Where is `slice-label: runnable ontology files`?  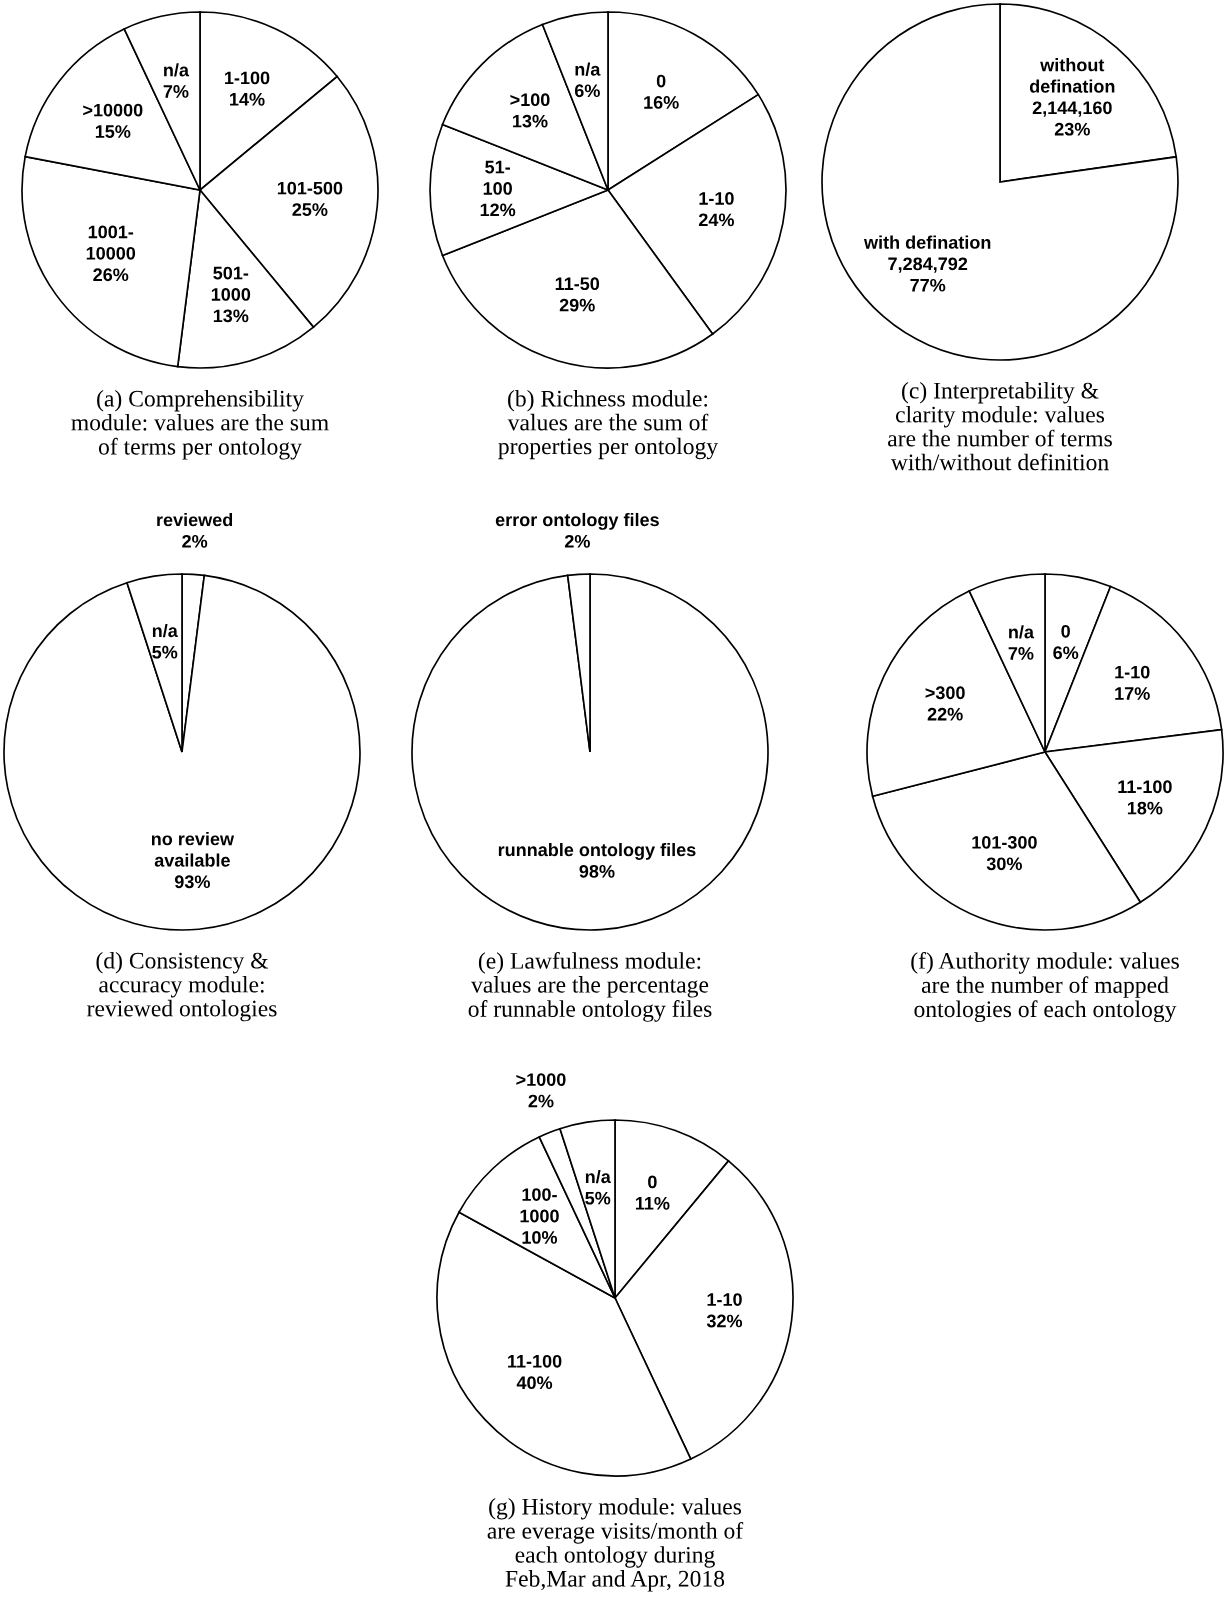 slice-label: runnable ontology files is located at coordinates (597, 851).